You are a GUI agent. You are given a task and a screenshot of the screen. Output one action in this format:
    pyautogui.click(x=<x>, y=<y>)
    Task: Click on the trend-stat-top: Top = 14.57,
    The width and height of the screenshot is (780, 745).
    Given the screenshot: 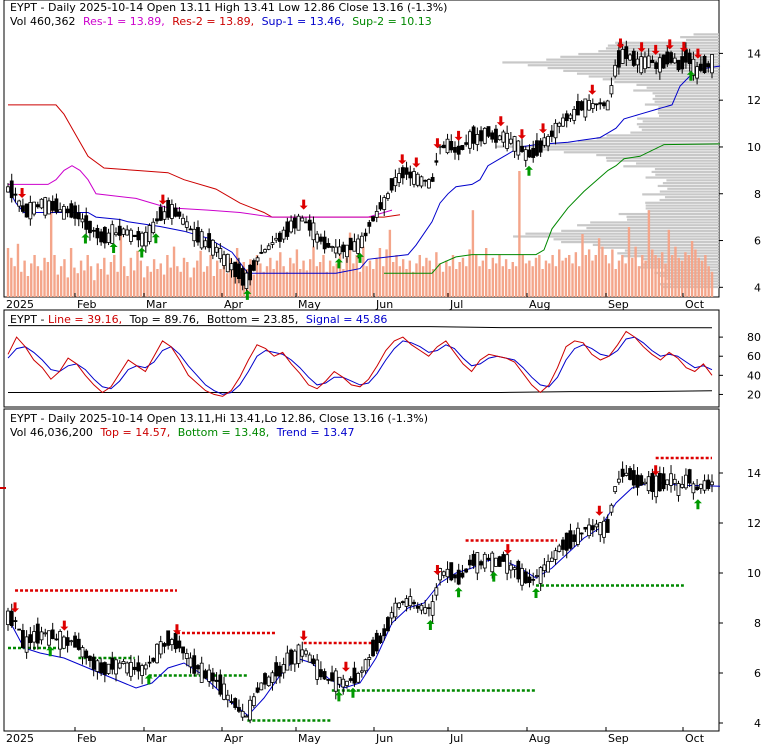 What is the action you would take?
    pyautogui.click(x=134, y=432)
    